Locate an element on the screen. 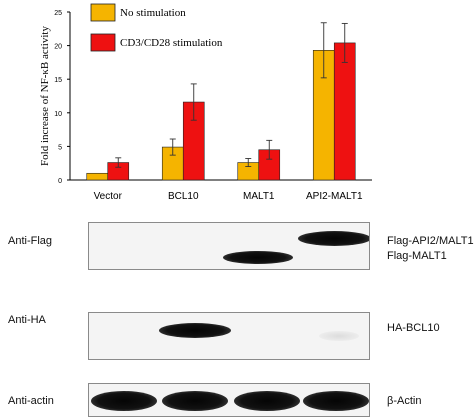  band-ha-bcl10 is located at coordinates (195, 330).